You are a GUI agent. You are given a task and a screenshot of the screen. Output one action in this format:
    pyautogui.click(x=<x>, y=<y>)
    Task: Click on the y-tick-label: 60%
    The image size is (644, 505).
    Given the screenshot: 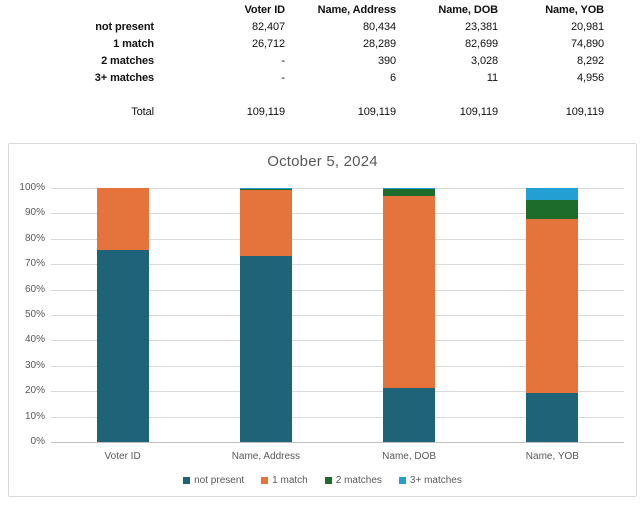 What is the action you would take?
    pyautogui.click(x=34, y=289)
    